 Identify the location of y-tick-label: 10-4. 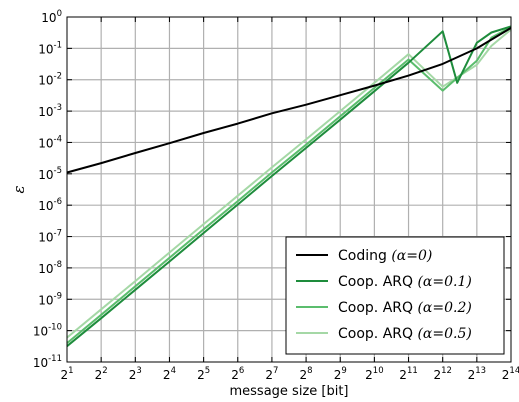
(50, 142).